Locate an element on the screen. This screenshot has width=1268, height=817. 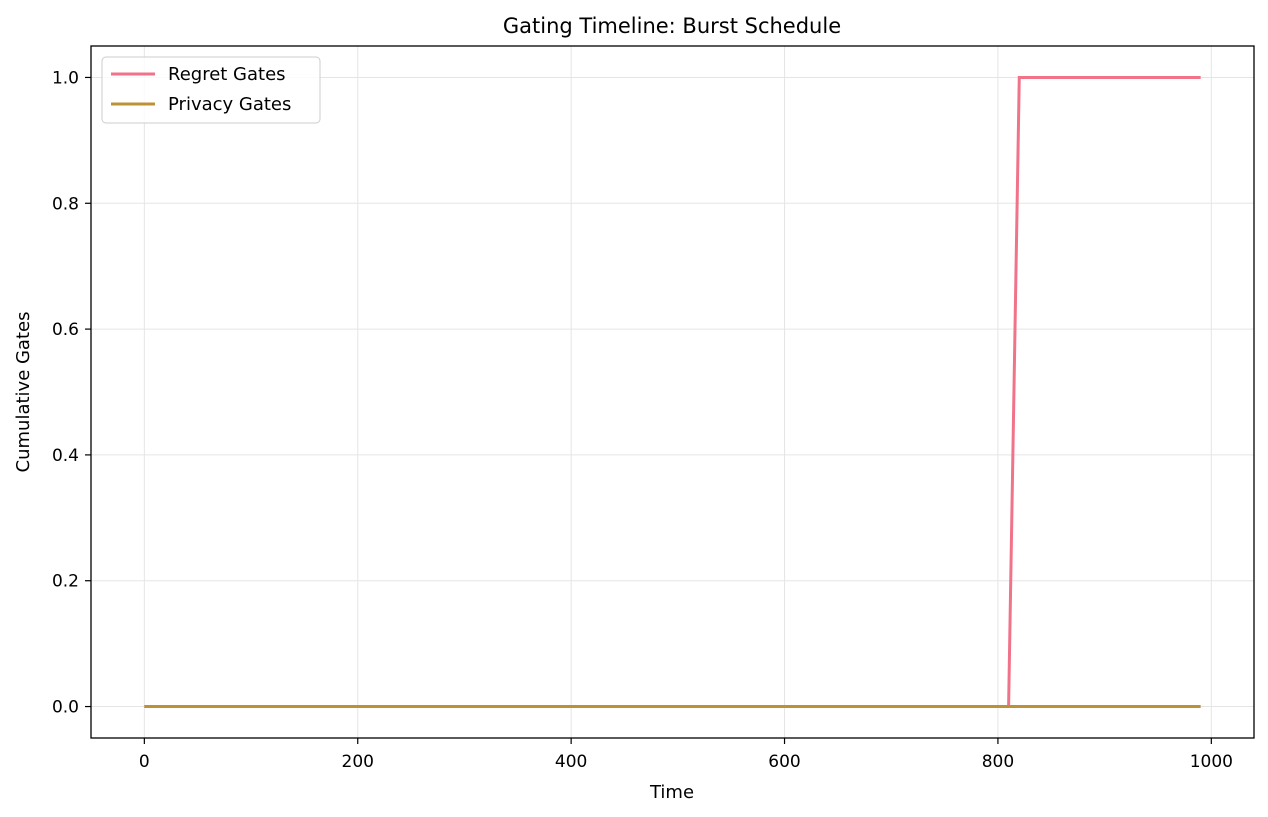
legend-label-regret-gates: Regret Gates is located at coordinates (227, 74).